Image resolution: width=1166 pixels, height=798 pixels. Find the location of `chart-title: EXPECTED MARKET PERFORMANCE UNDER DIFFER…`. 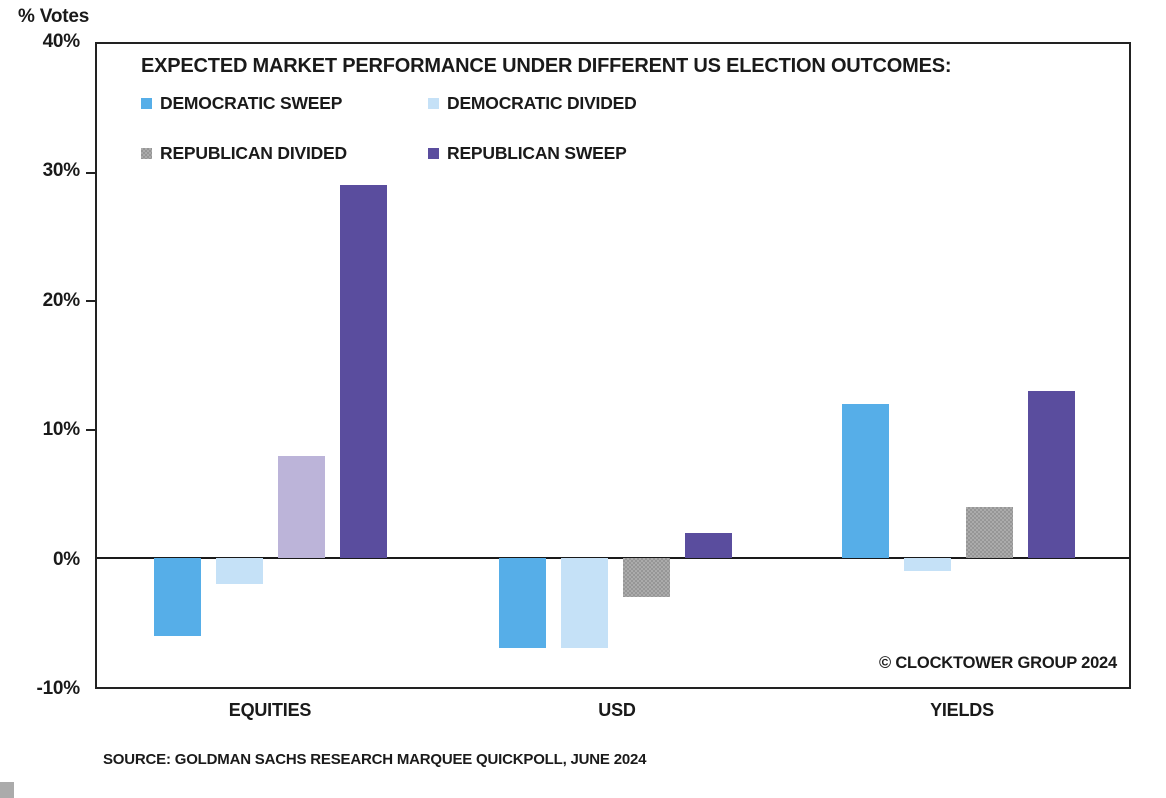

chart-title: EXPECTED MARKET PERFORMANCE UNDER DIFFER… is located at coordinates (546, 66).